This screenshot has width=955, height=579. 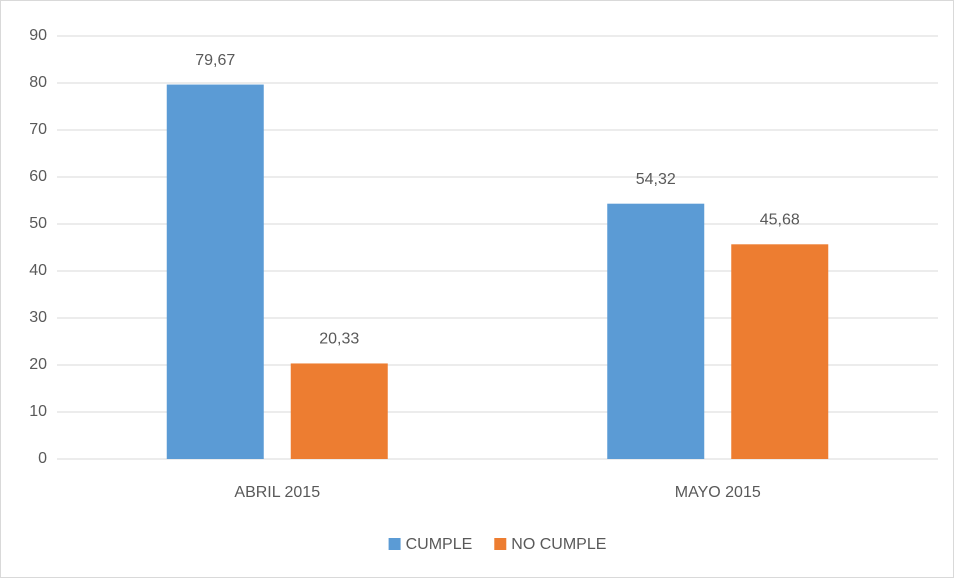 What do you see at coordinates (38, 129) in the screenshot?
I see `y-tick-label: 70` at bounding box center [38, 129].